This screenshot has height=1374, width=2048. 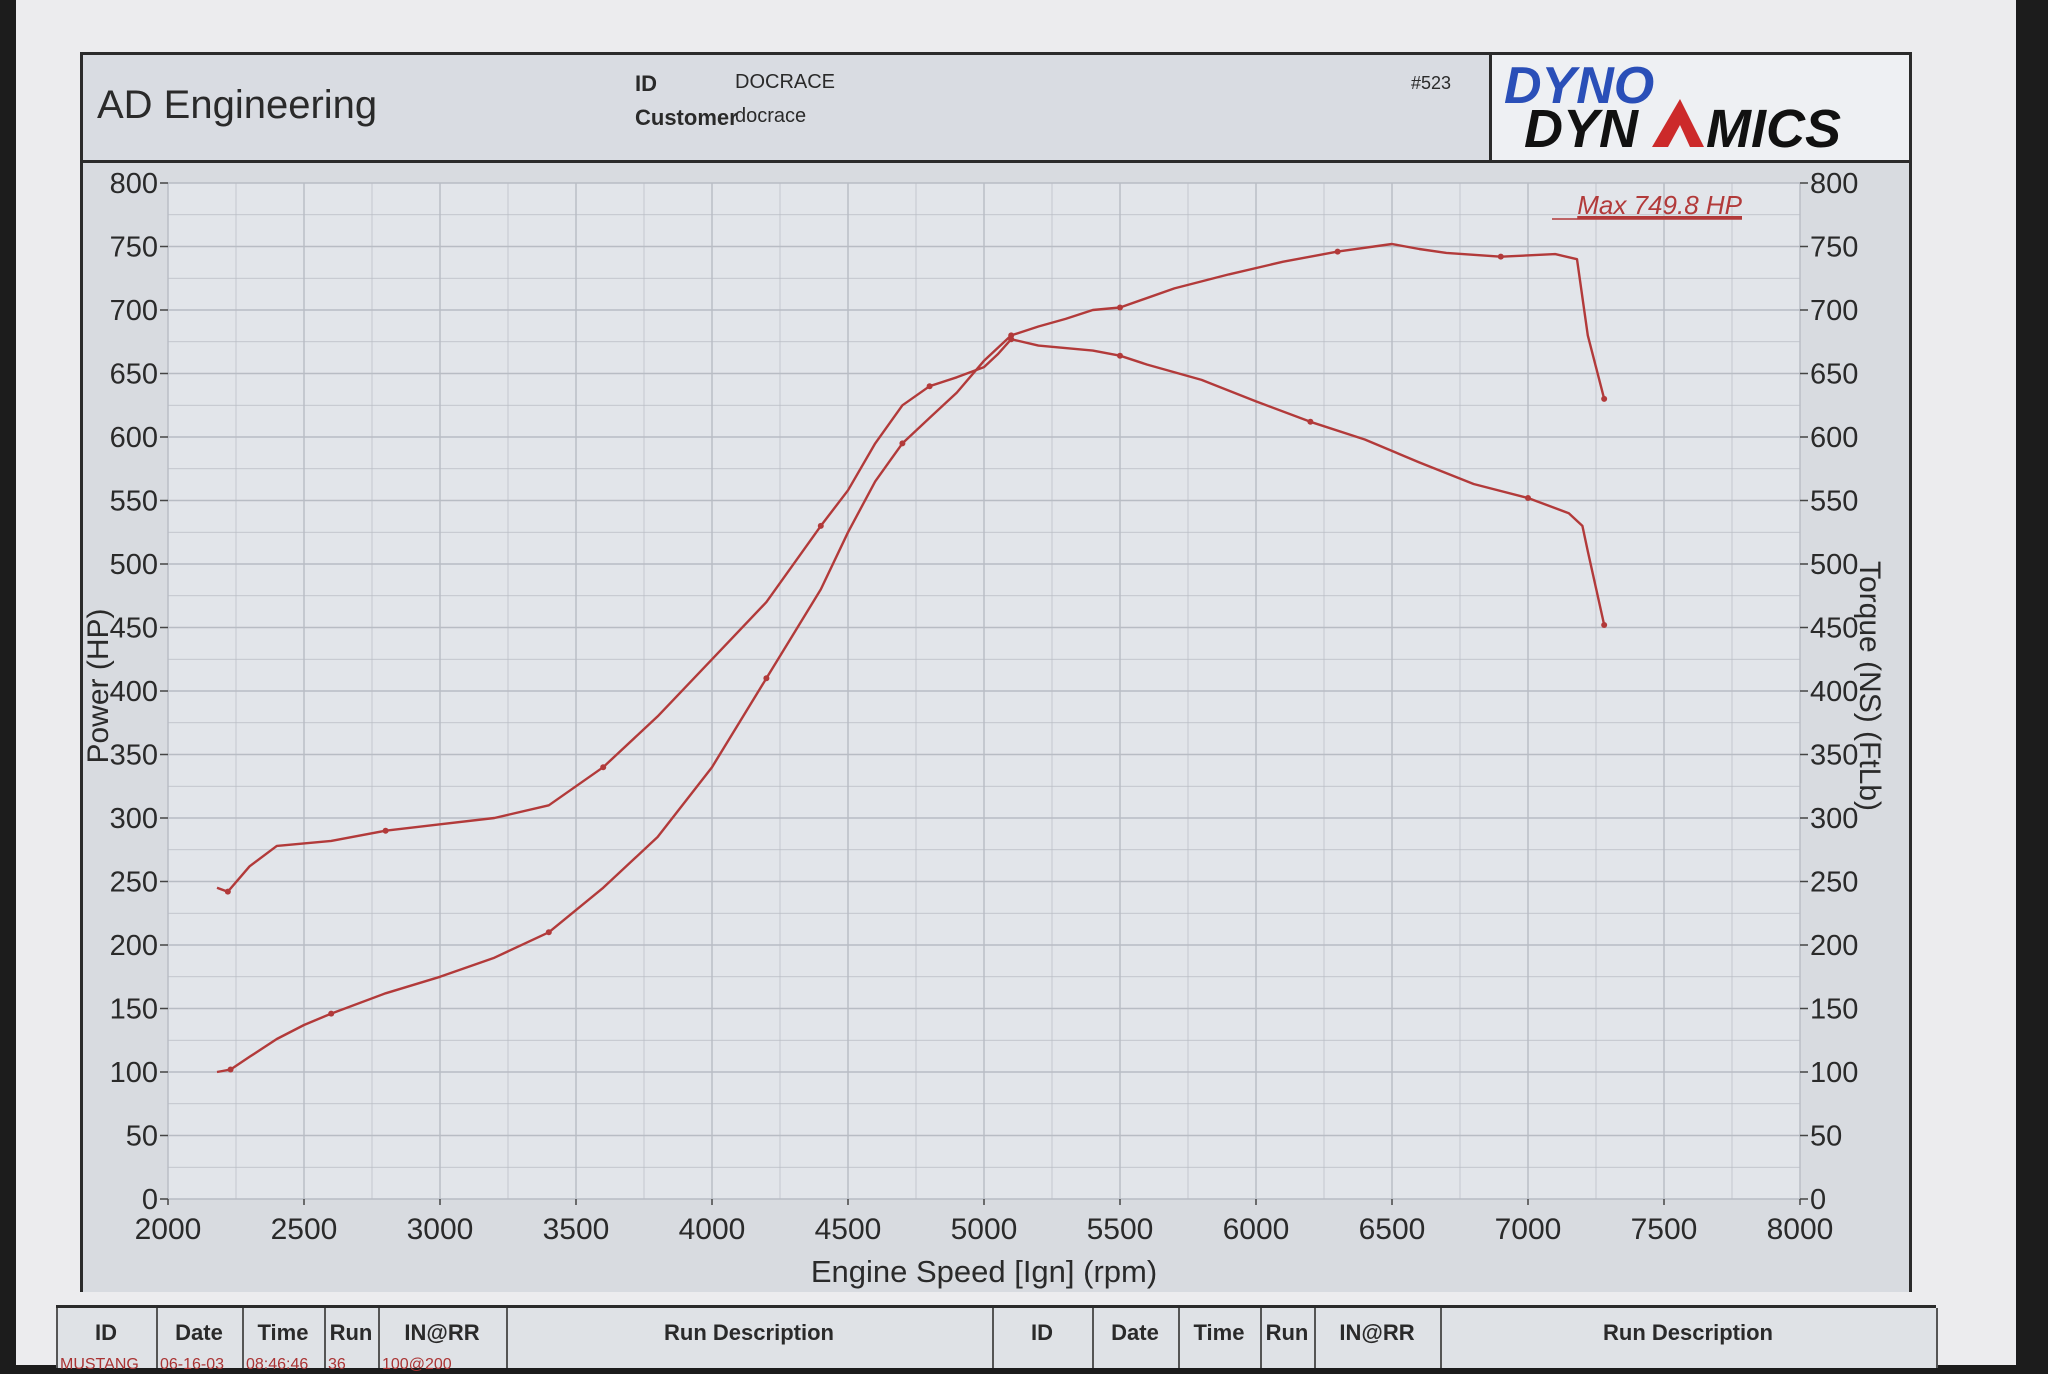 I want to click on x-tick-label: 4000, so click(x=712, y=1229).